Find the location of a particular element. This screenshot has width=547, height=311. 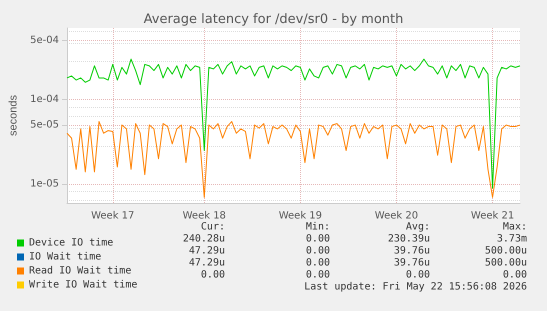

text: Cur: is located at coordinates (212, 227).